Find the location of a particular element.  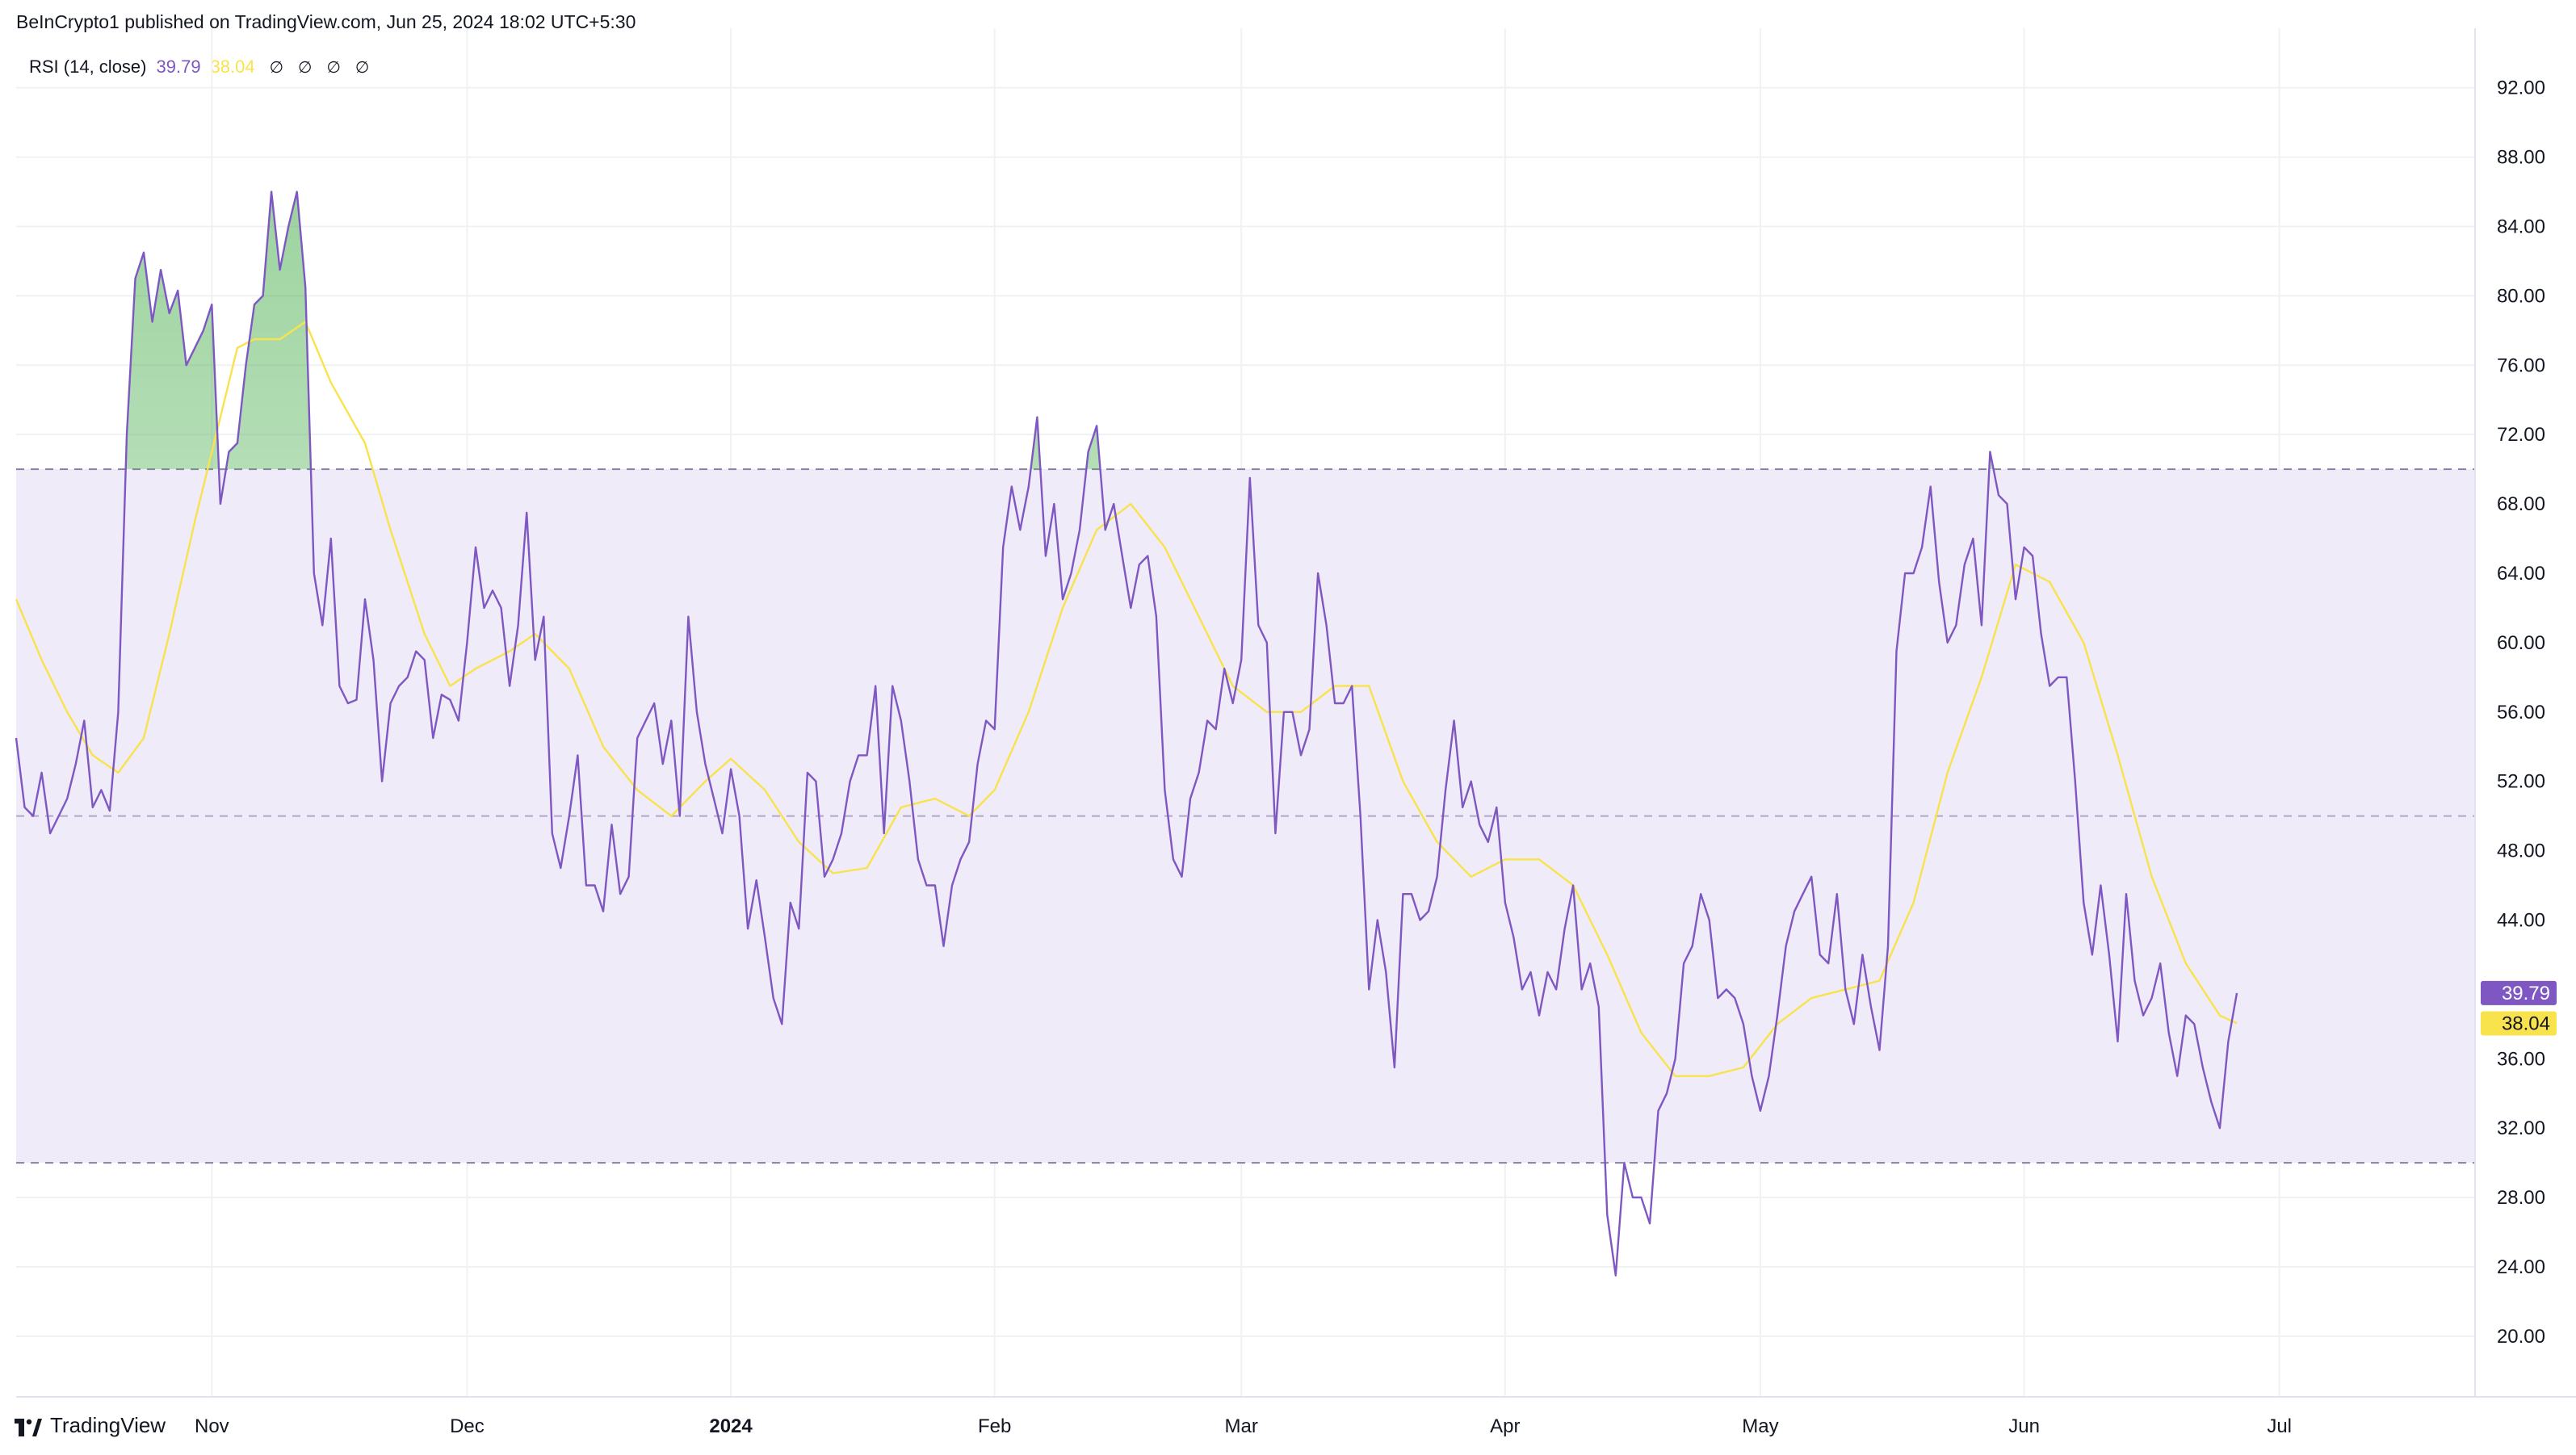

y-tick-label: 68.00 is located at coordinates (2521, 504).